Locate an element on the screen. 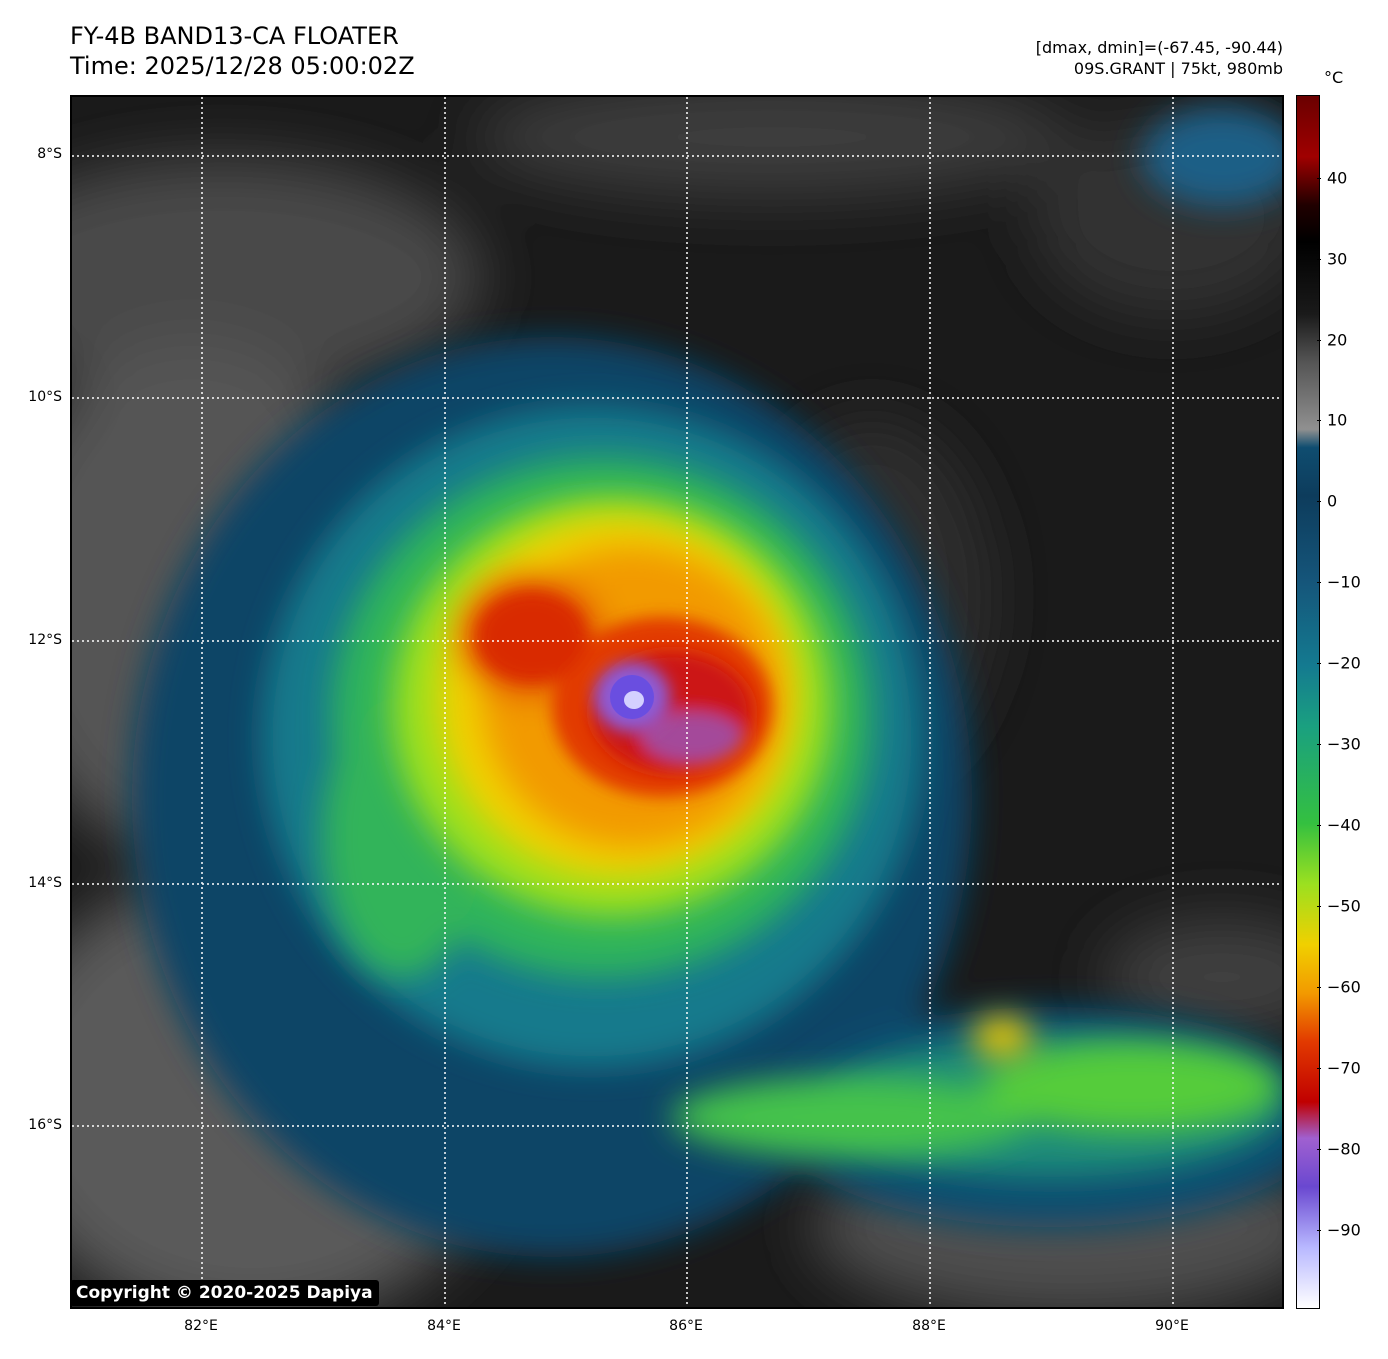 This screenshot has height=1359, width=1388. colorbar-label-minus60: −60 is located at coordinates (1344, 987).